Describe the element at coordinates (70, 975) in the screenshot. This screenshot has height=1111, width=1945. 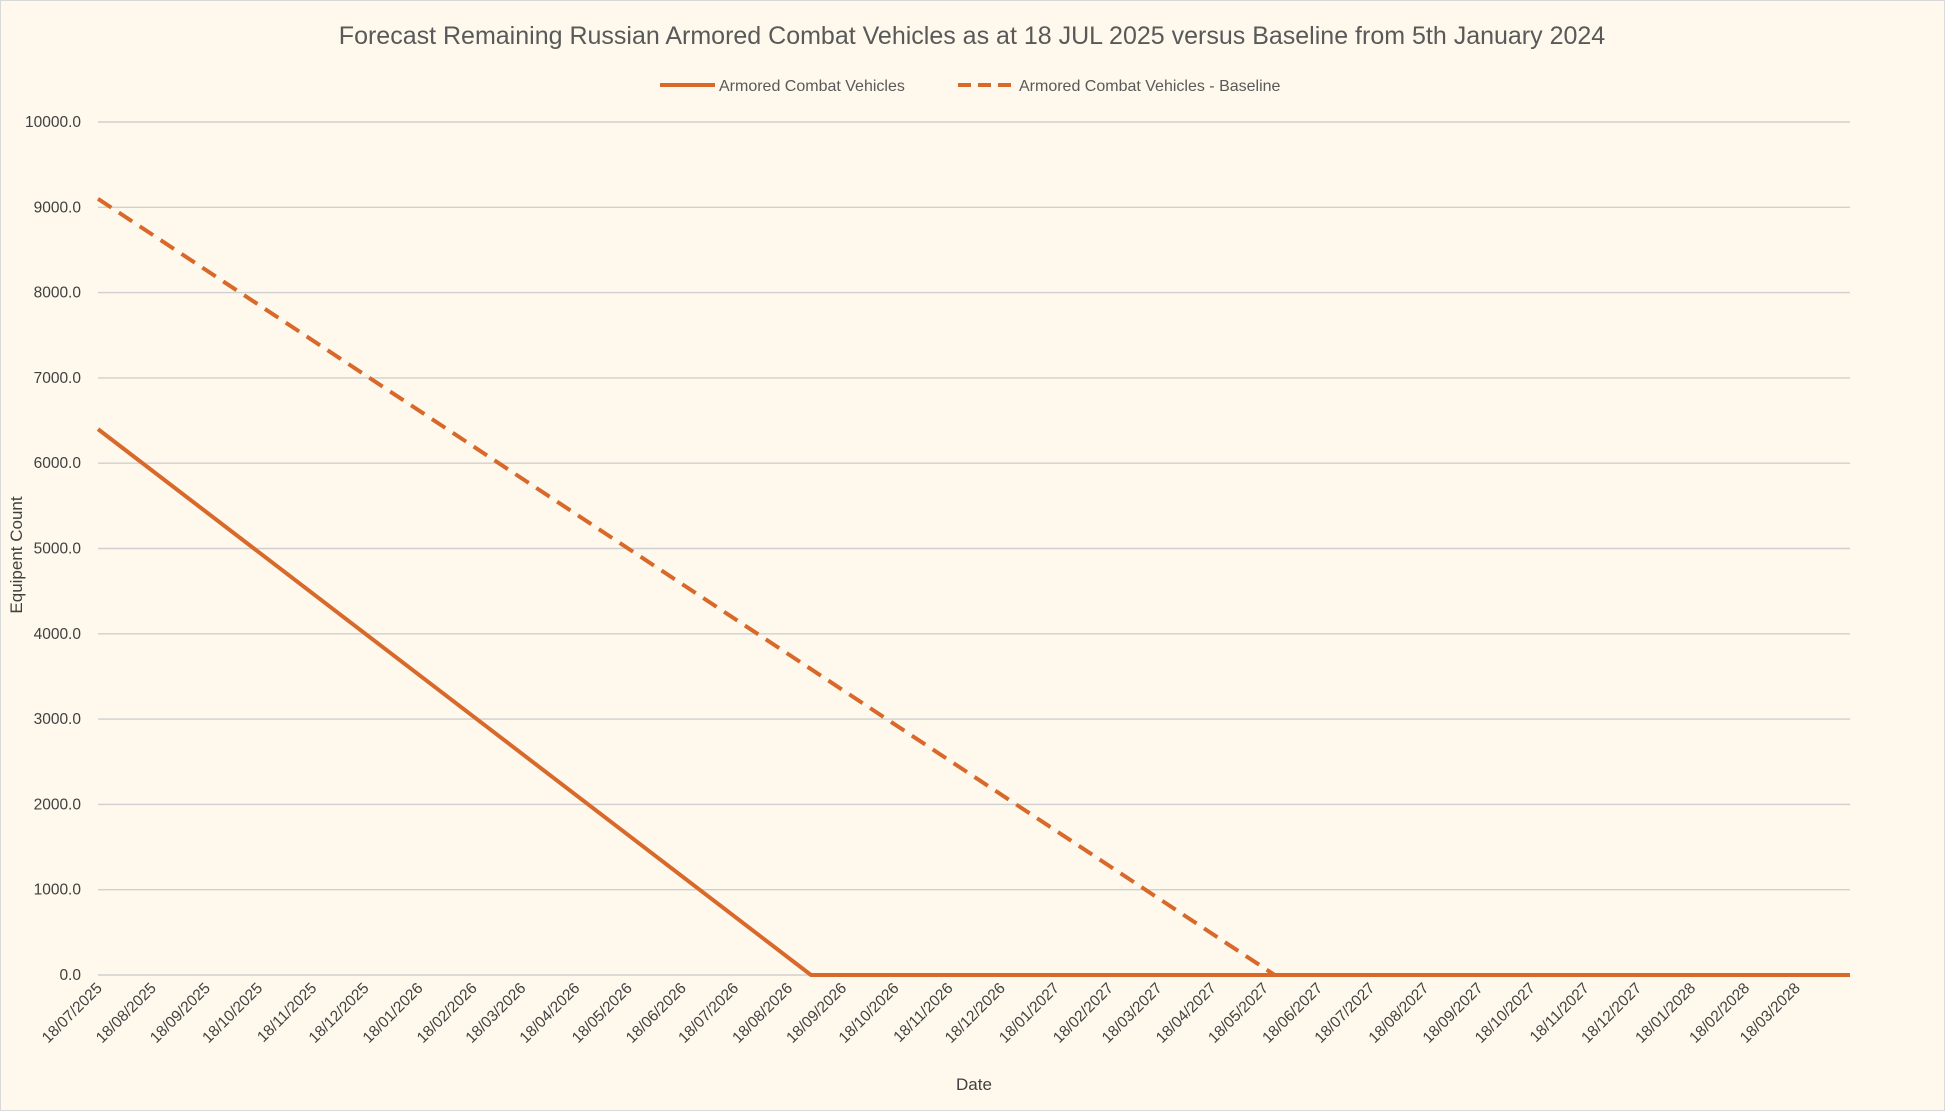
I see `y-tick-label: 0.0` at that location.